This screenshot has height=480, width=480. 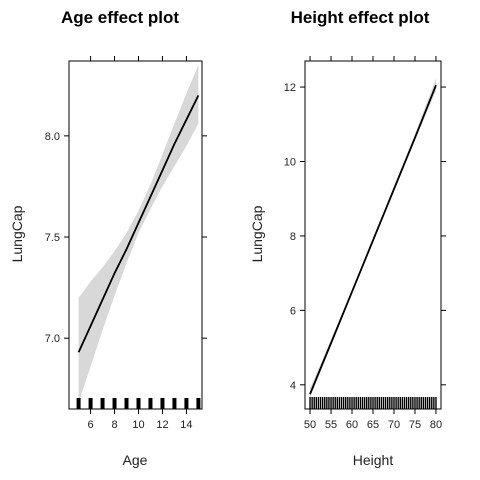 I want to click on y-tick-label: 7.5, so click(x=52, y=238).